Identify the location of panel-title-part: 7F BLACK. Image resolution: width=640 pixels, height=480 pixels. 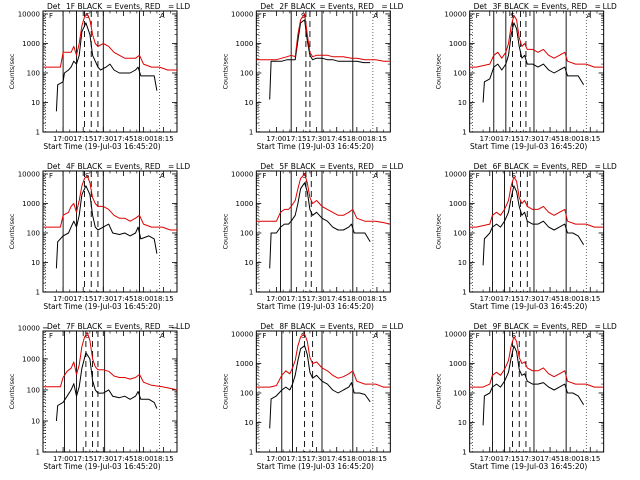
(84, 326).